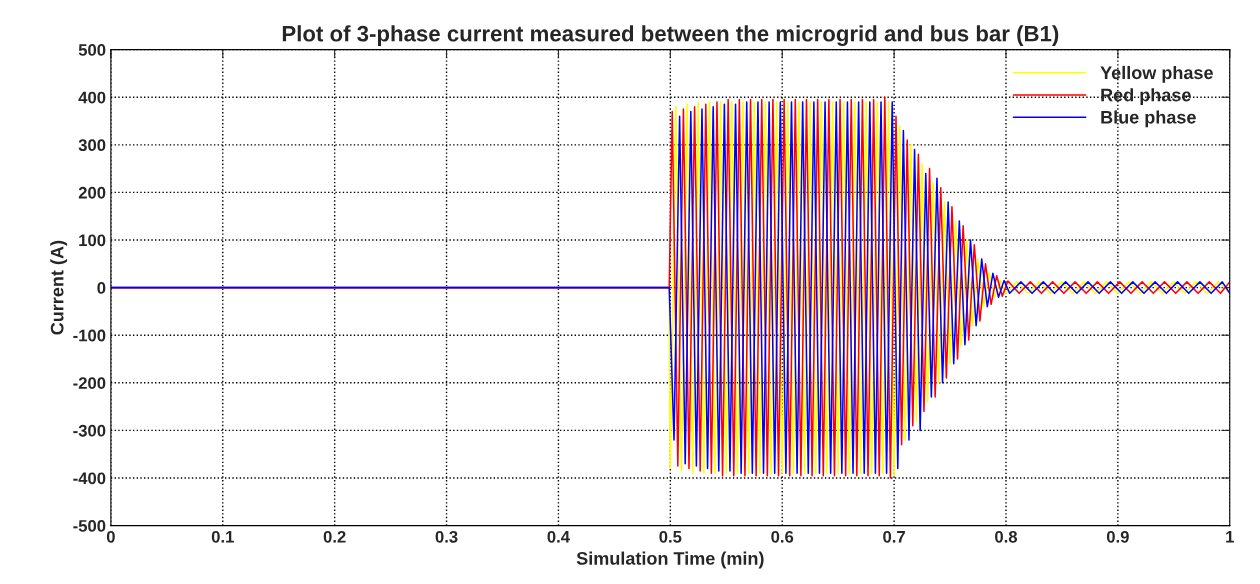  Describe the element at coordinates (101, 288) in the screenshot. I see `y-tick-label: 0` at that location.